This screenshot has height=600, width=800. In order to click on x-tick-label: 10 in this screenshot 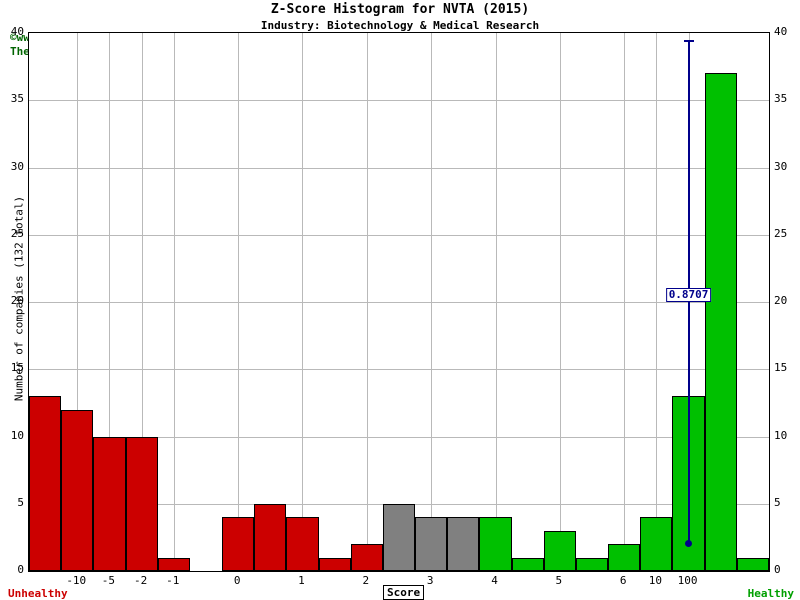, I will do `click(655, 580)`.